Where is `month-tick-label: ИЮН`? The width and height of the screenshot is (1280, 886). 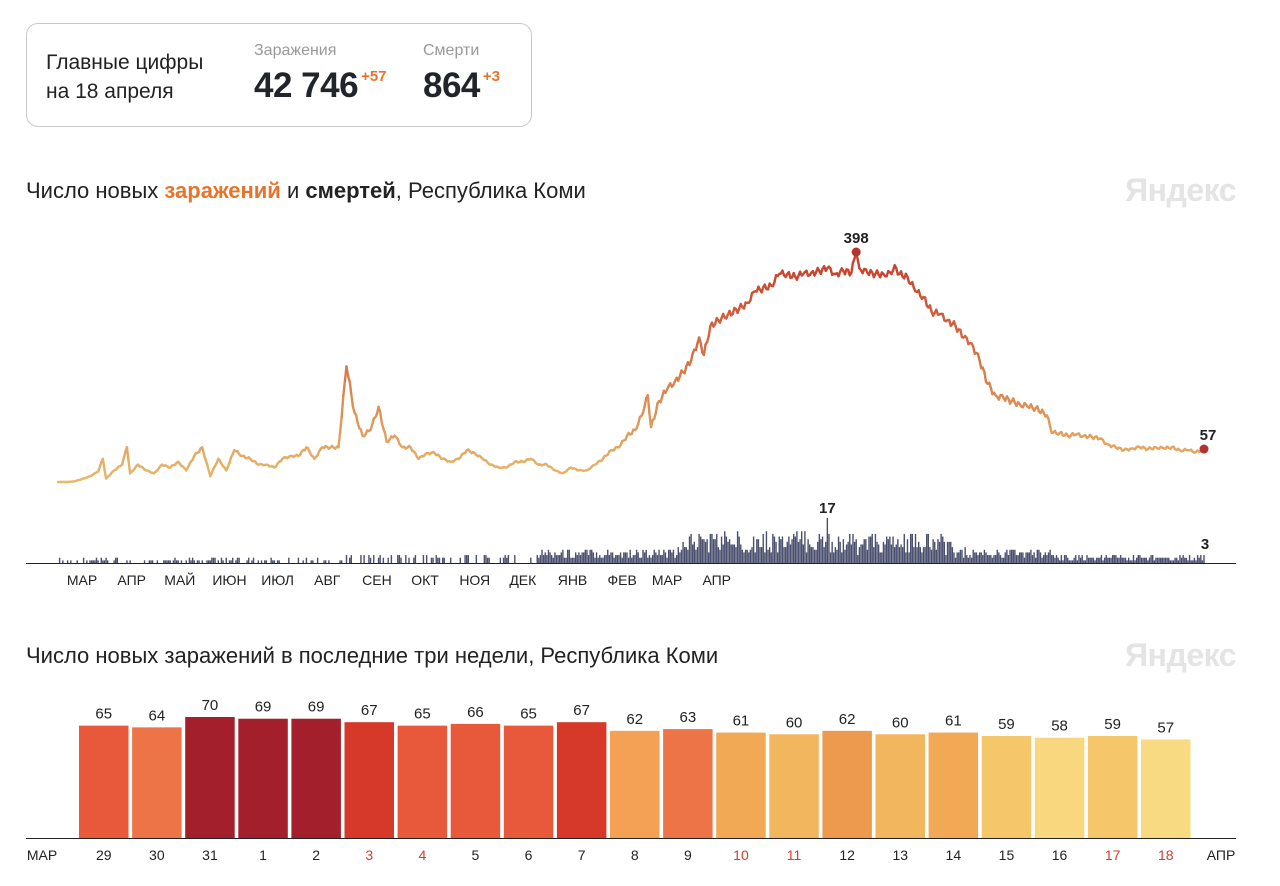 month-tick-label: ИЮН is located at coordinates (229, 580).